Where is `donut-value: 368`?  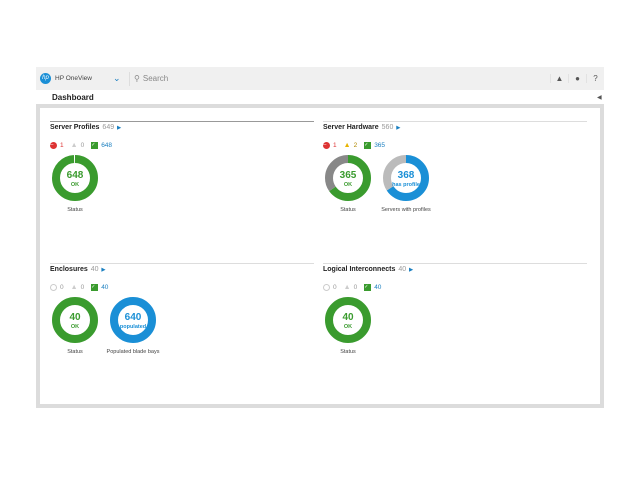 donut-value: 368 is located at coordinates (406, 175).